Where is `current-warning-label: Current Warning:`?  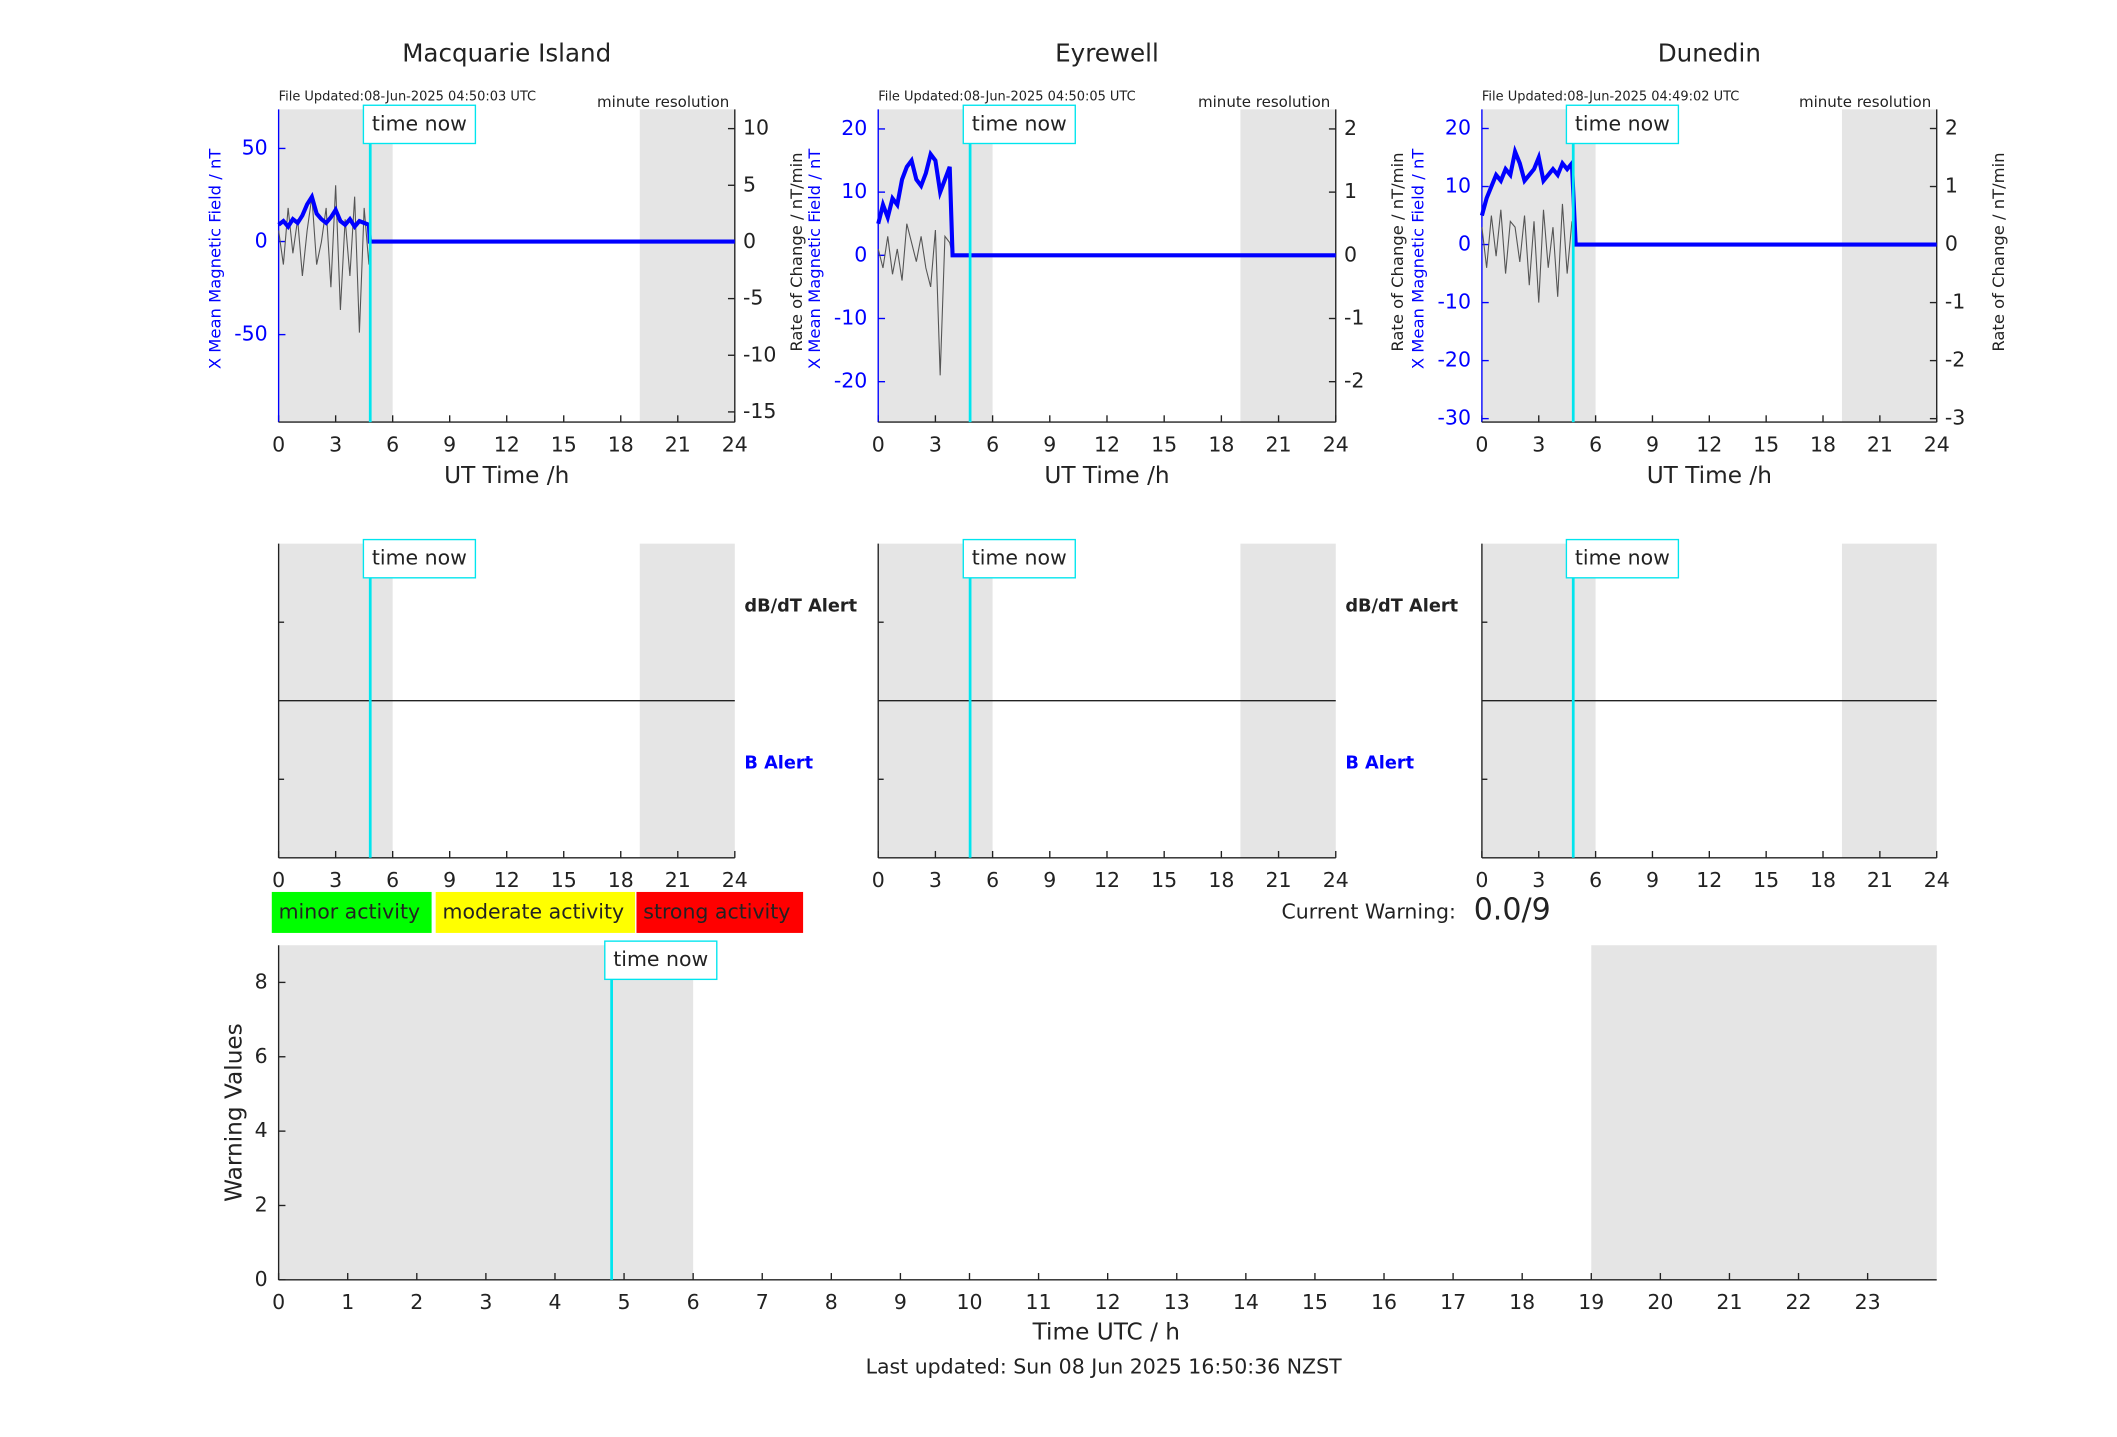 current-warning-label: Current Warning: is located at coordinates (1369, 911).